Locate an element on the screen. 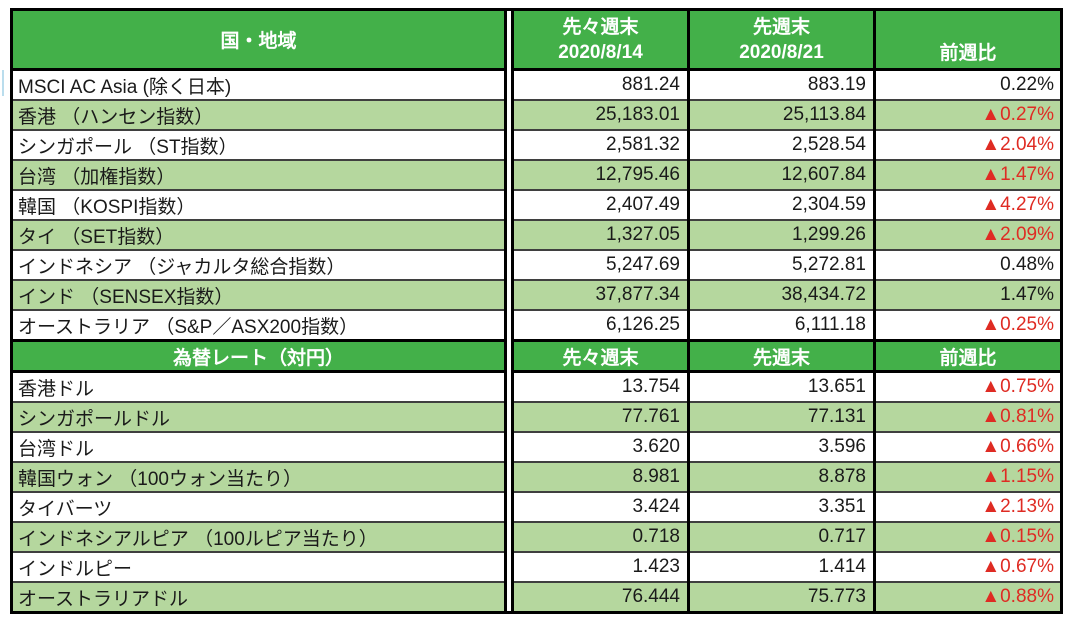  table-row: インドネシアルピア （100ルピア当たり） 0.718 0.717 ▲0.15% is located at coordinates (536, 536).